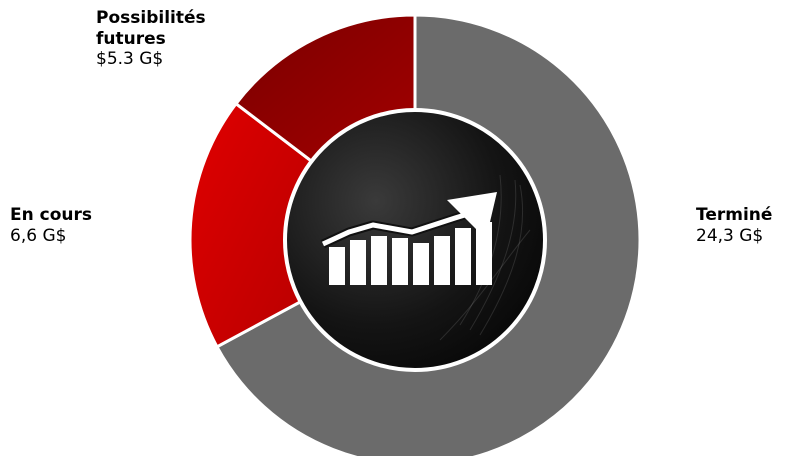 The height and width of the screenshot is (456, 787). Describe the element at coordinates (38, 235) in the screenshot. I see `label-en-cours-value: 6,6 G$` at that location.